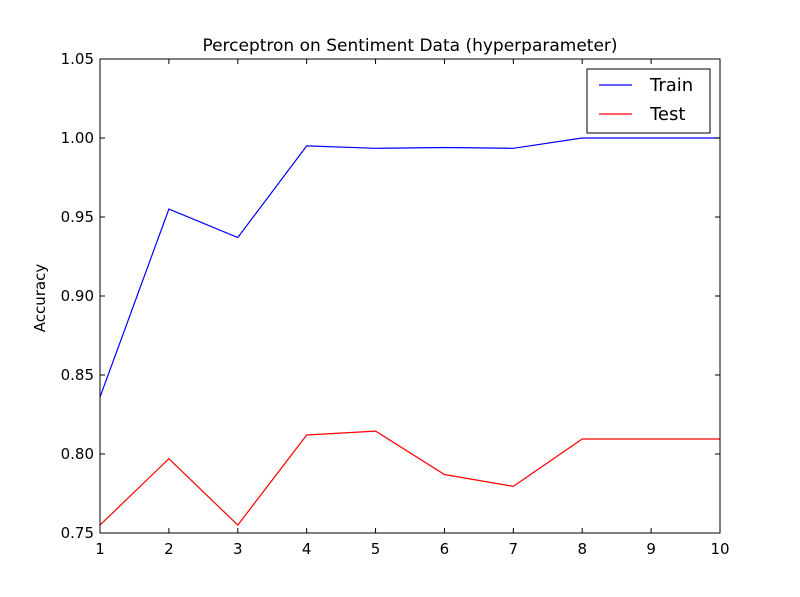 The height and width of the screenshot is (597, 800). I want to click on x-tick-label: 7, so click(514, 549).